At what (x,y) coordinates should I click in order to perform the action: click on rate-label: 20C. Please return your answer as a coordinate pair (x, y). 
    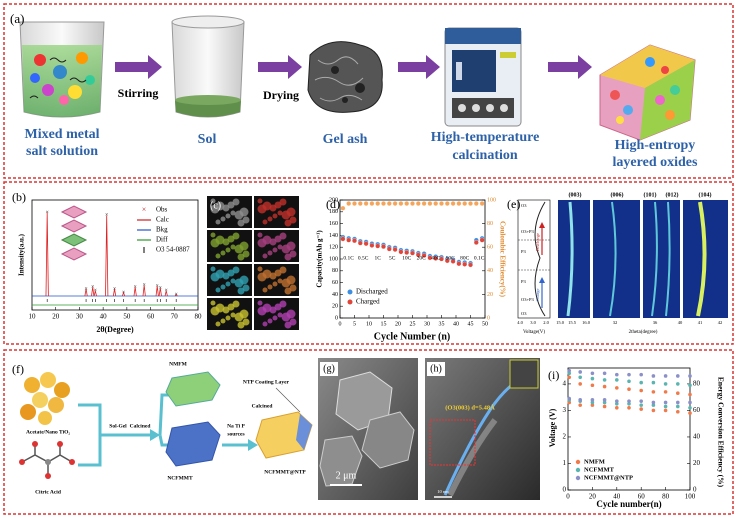
    Looking at the image, I should click on (422, 258).